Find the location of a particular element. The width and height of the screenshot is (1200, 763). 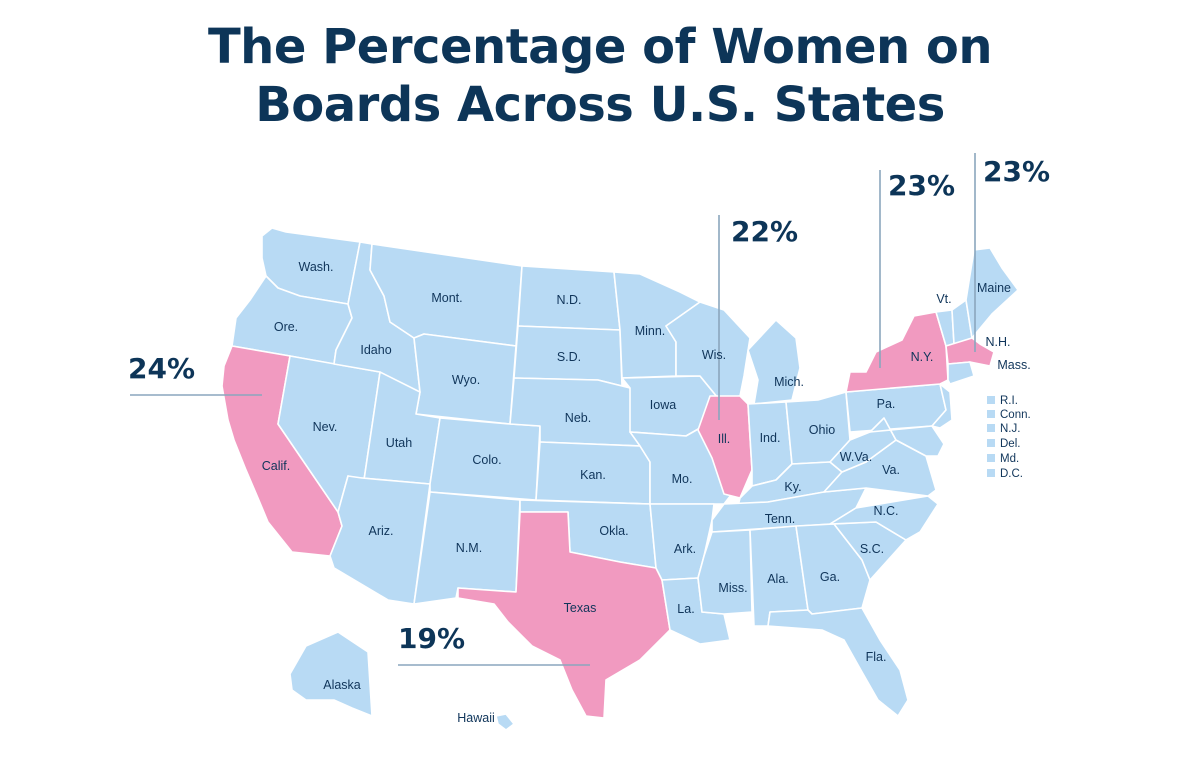

state-north-carolina is located at coordinates (884, 518).